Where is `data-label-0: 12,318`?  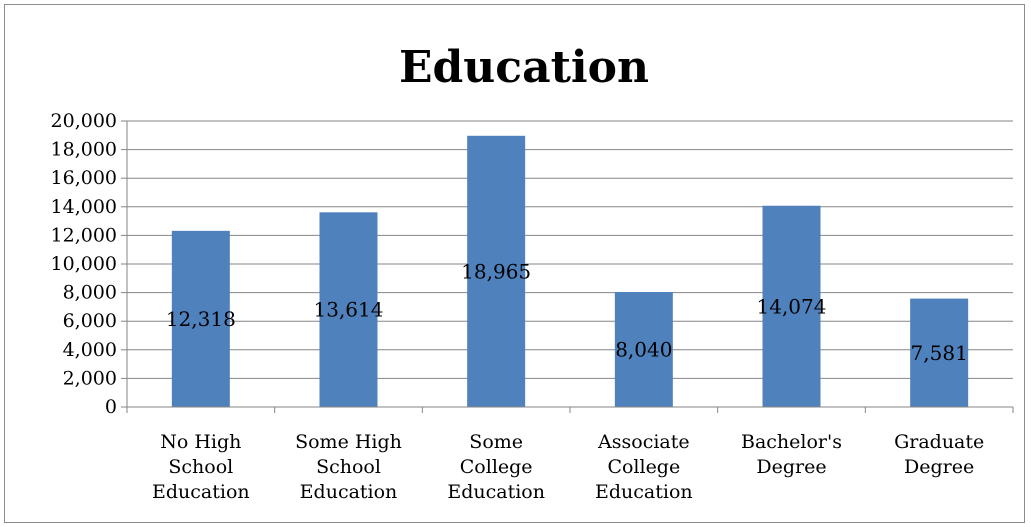 data-label-0: 12,318 is located at coordinates (201, 319).